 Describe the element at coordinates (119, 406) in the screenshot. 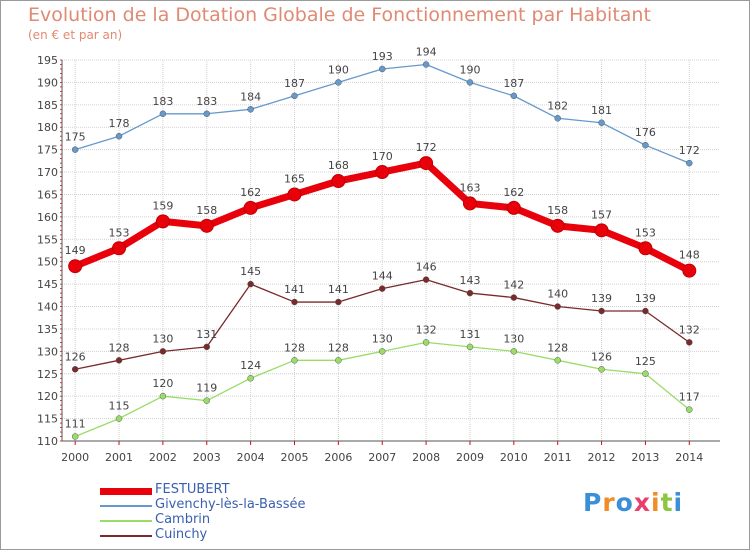

I see `data-label: 115` at that location.